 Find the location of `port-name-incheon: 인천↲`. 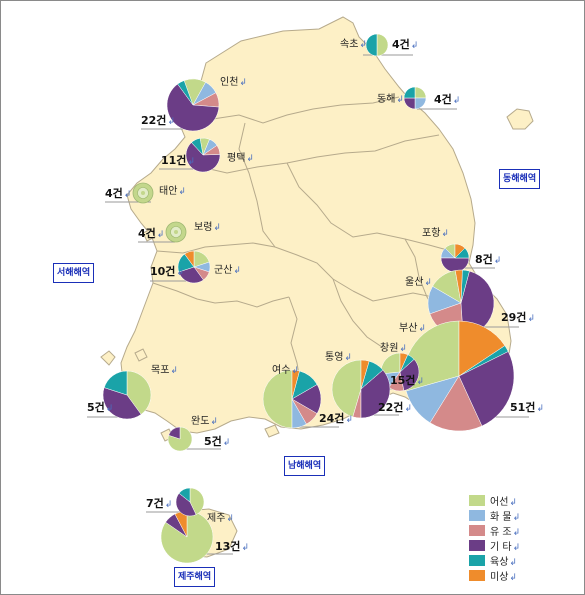

port-name-incheon: 인천↲ is located at coordinates (233, 82).